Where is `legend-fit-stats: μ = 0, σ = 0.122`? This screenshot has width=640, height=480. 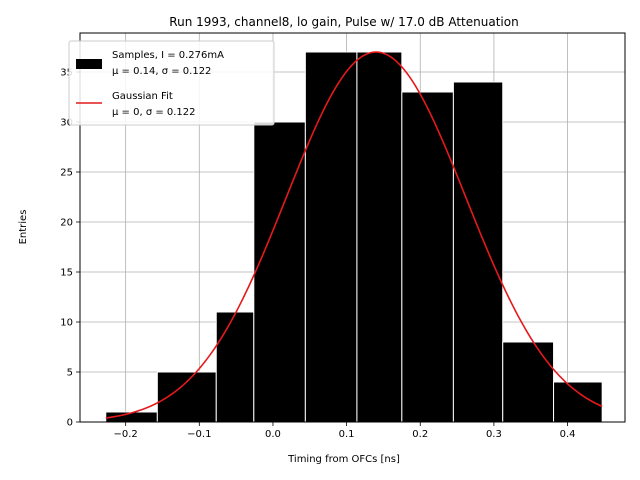 legend-fit-stats: μ = 0, σ = 0.122 is located at coordinates (154, 112).